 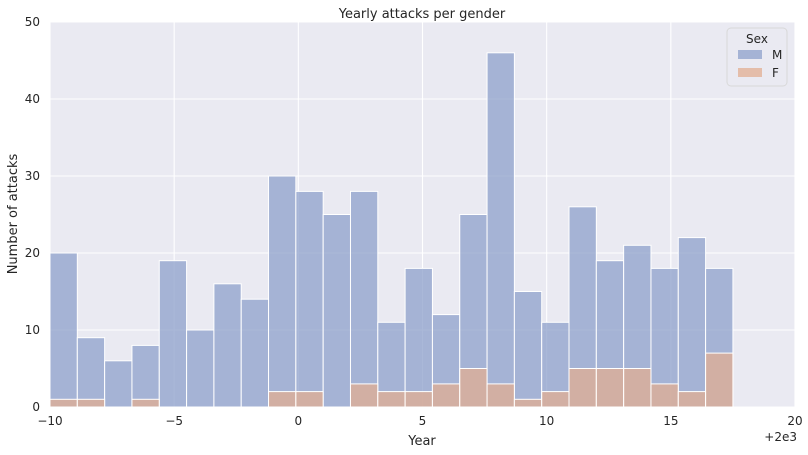 What do you see at coordinates (757, 39) in the screenshot?
I see `legend-title: Sex` at bounding box center [757, 39].